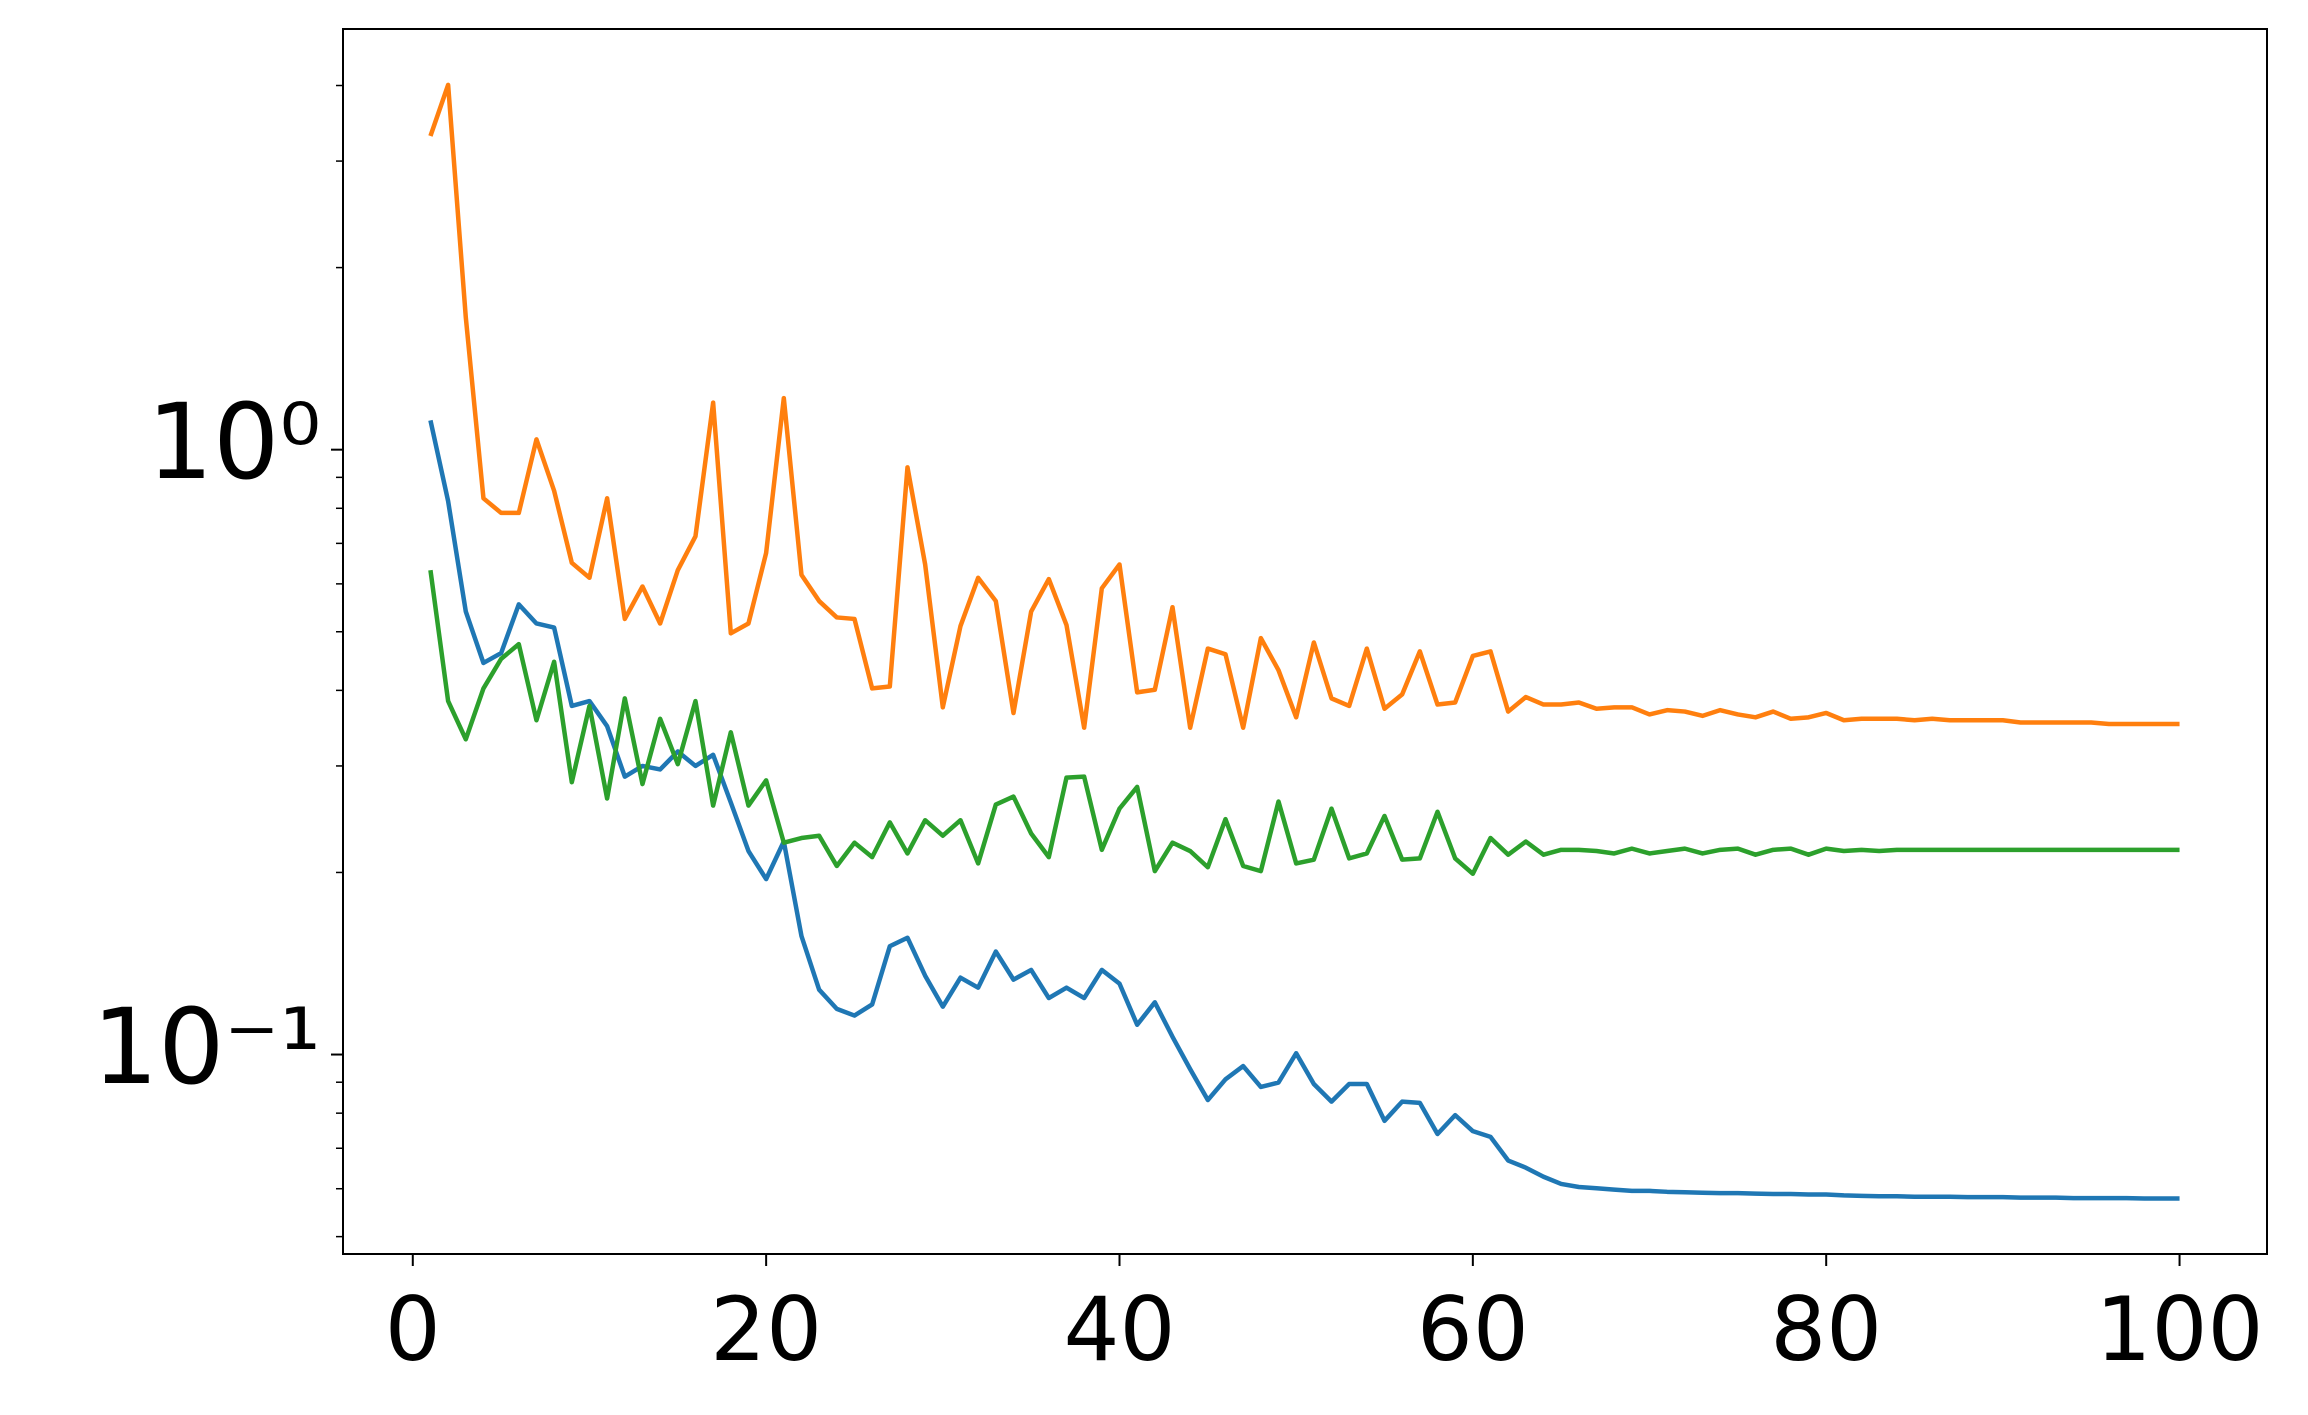 The height and width of the screenshot is (1415, 2308). What do you see at coordinates (206, 1047) in the screenshot?
I see `y-tick-label: 10⁻¹` at bounding box center [206, 1047].